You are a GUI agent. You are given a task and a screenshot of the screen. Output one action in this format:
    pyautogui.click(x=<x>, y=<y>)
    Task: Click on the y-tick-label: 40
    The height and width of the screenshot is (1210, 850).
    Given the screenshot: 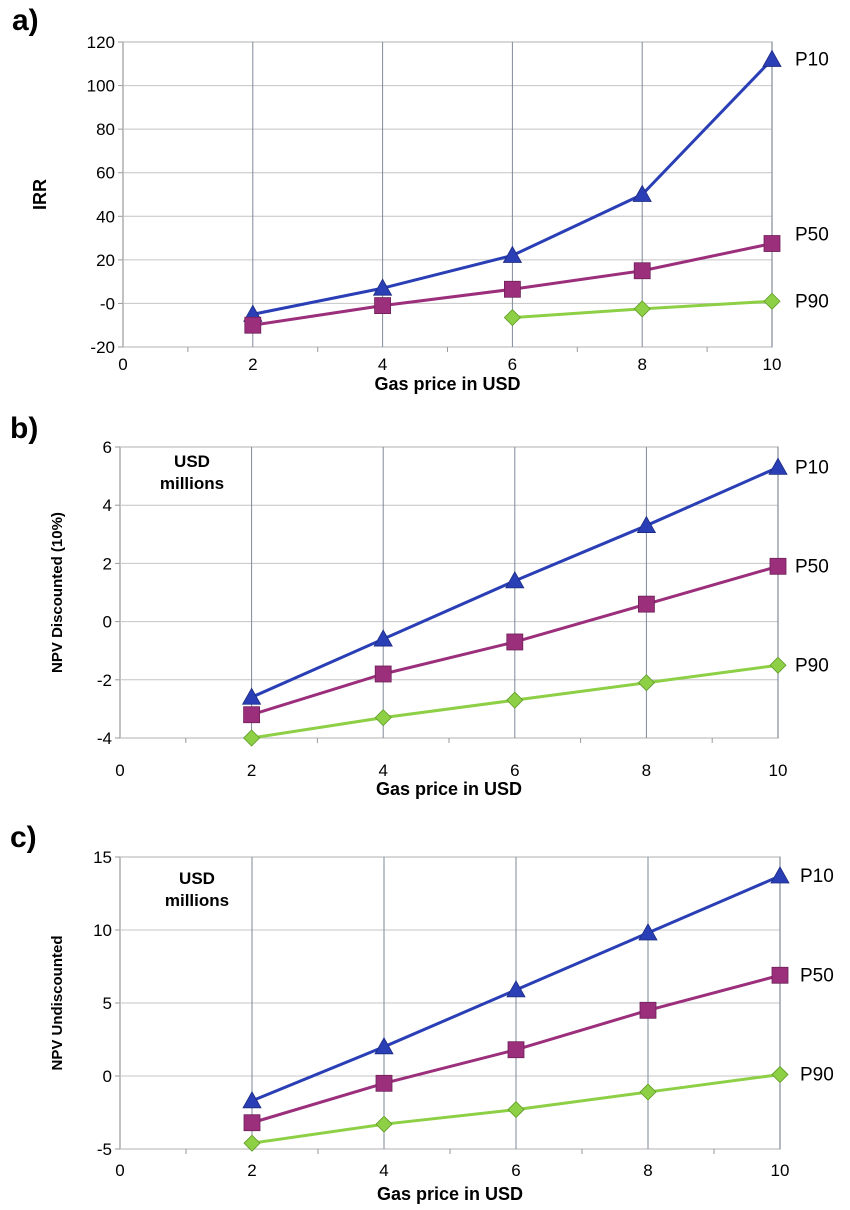 What is the action you would take?
    pyautogui.click(x=105, y=216)
    